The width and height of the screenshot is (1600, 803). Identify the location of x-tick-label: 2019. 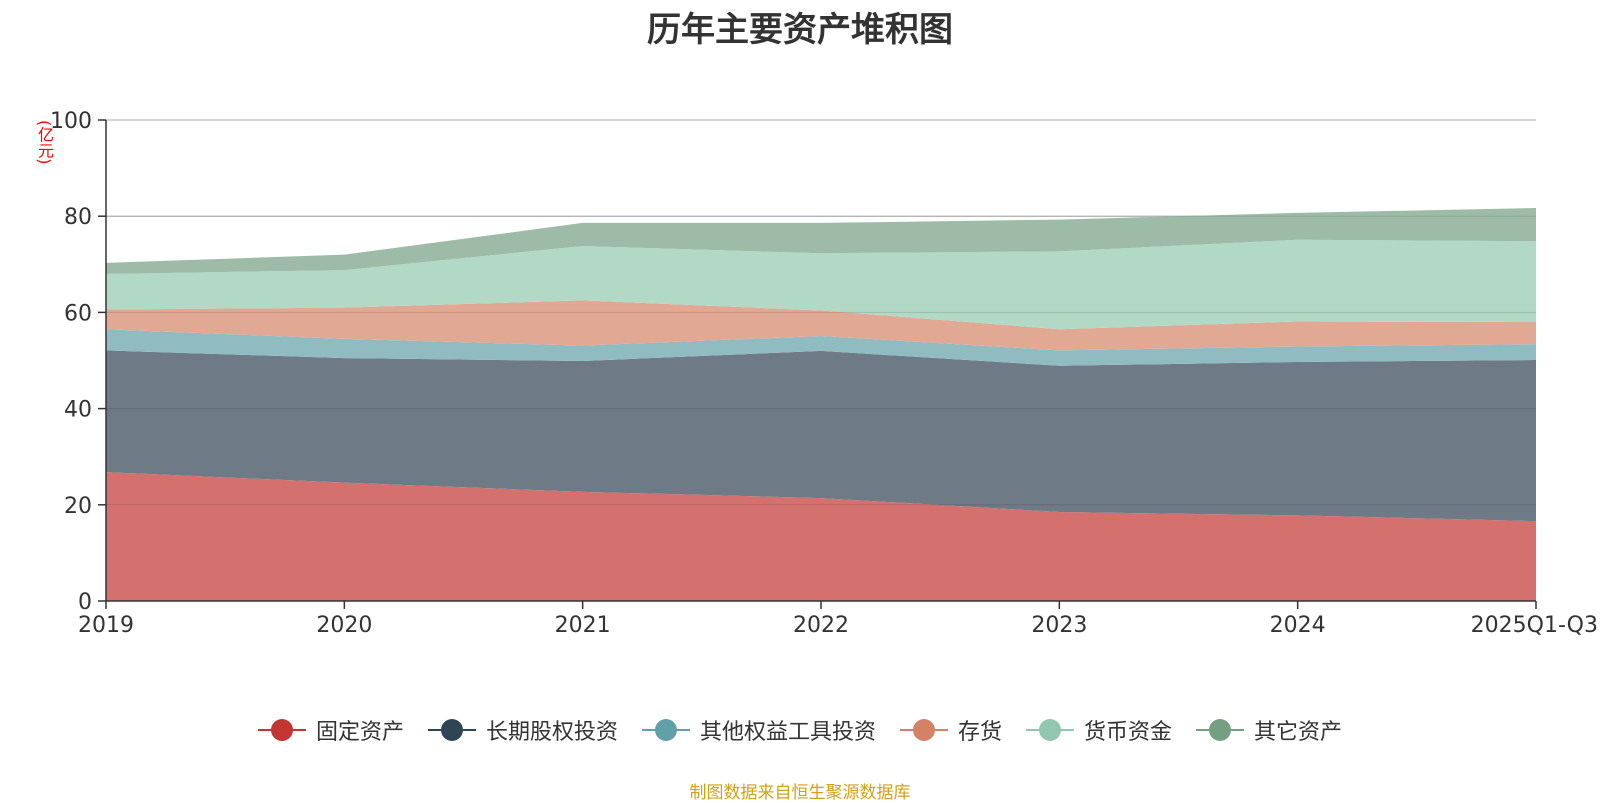
(106, 625).